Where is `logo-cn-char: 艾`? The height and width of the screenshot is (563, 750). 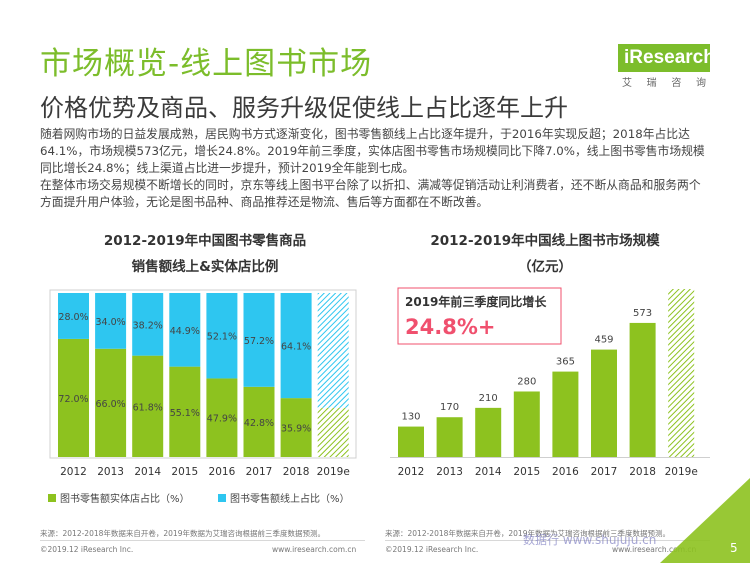
logo-cn-char: 艾 is located at coordinates (627, 83).